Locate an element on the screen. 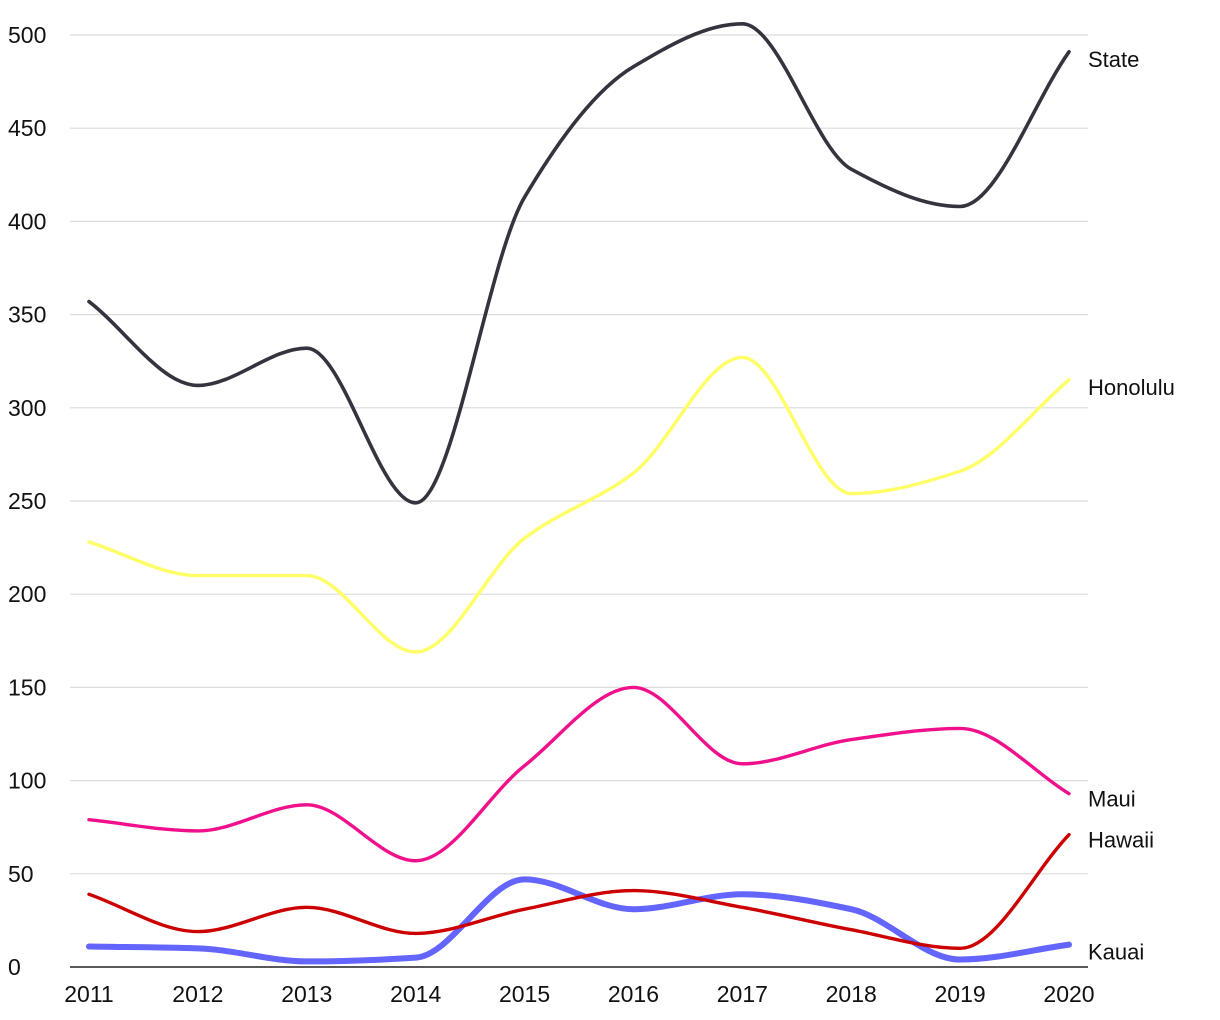  x-axis-ticks: 2011 2012 2013 2014 2015 2016 2017 2018 2019 2020 is located at coordinates (579, 994).